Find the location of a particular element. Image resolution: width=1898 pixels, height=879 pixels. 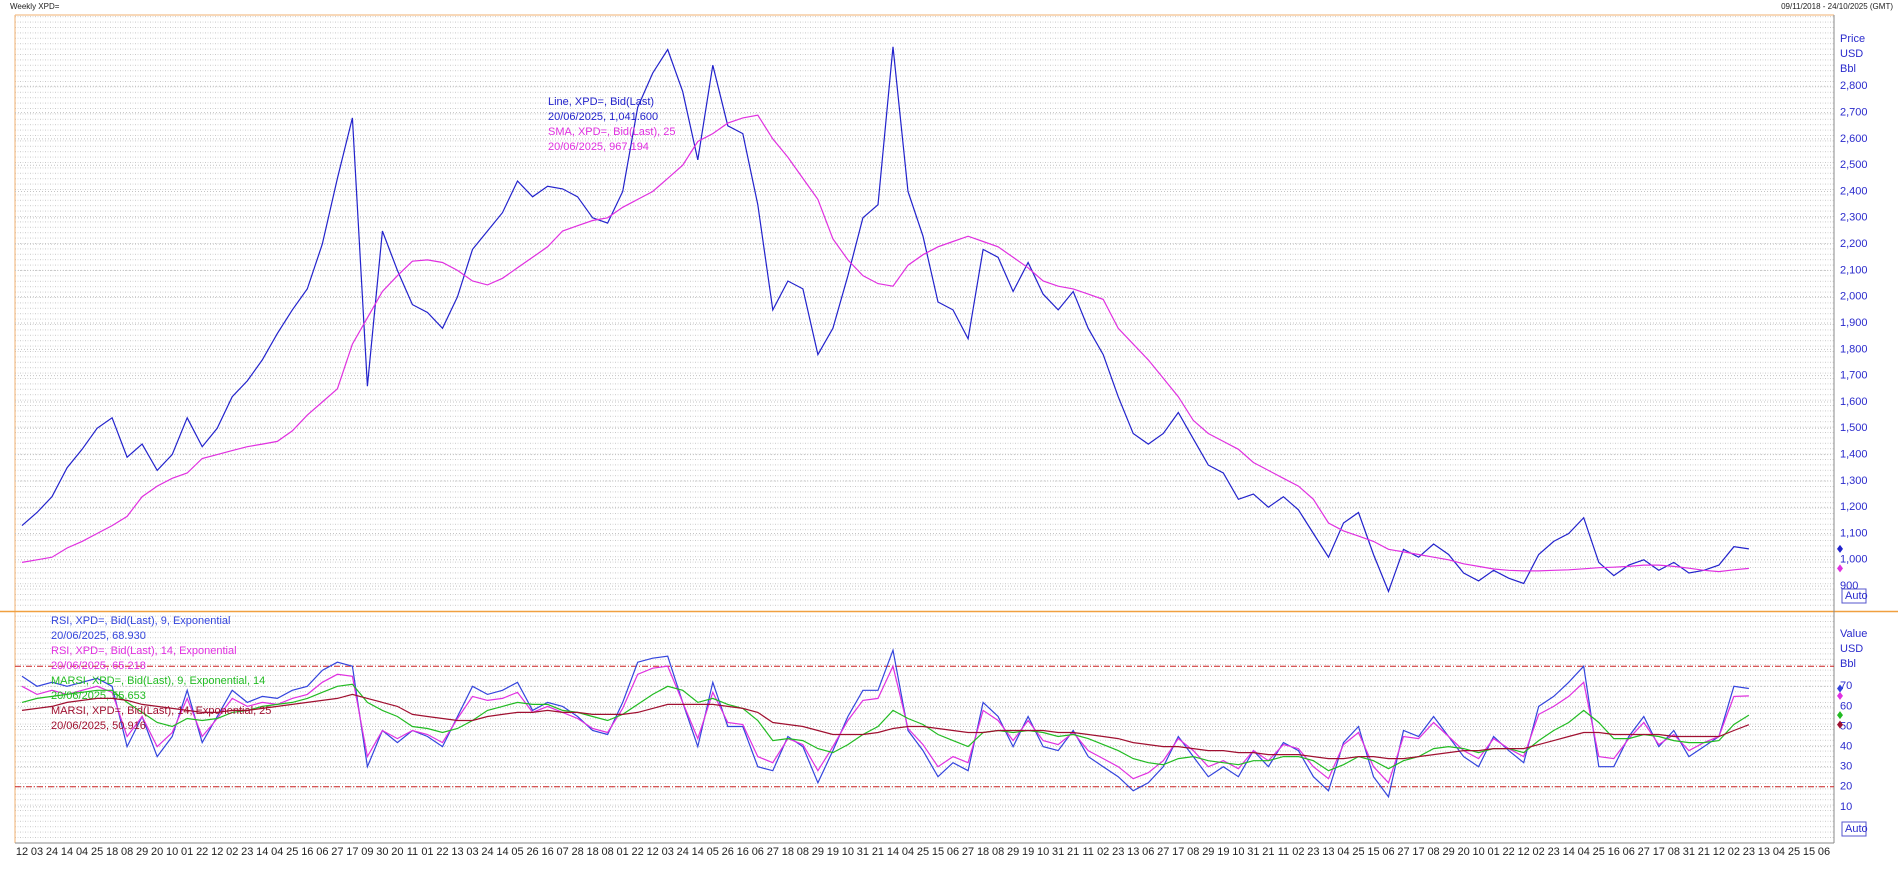

y-tick-label: 40 is located at coordinates (1846, 746).